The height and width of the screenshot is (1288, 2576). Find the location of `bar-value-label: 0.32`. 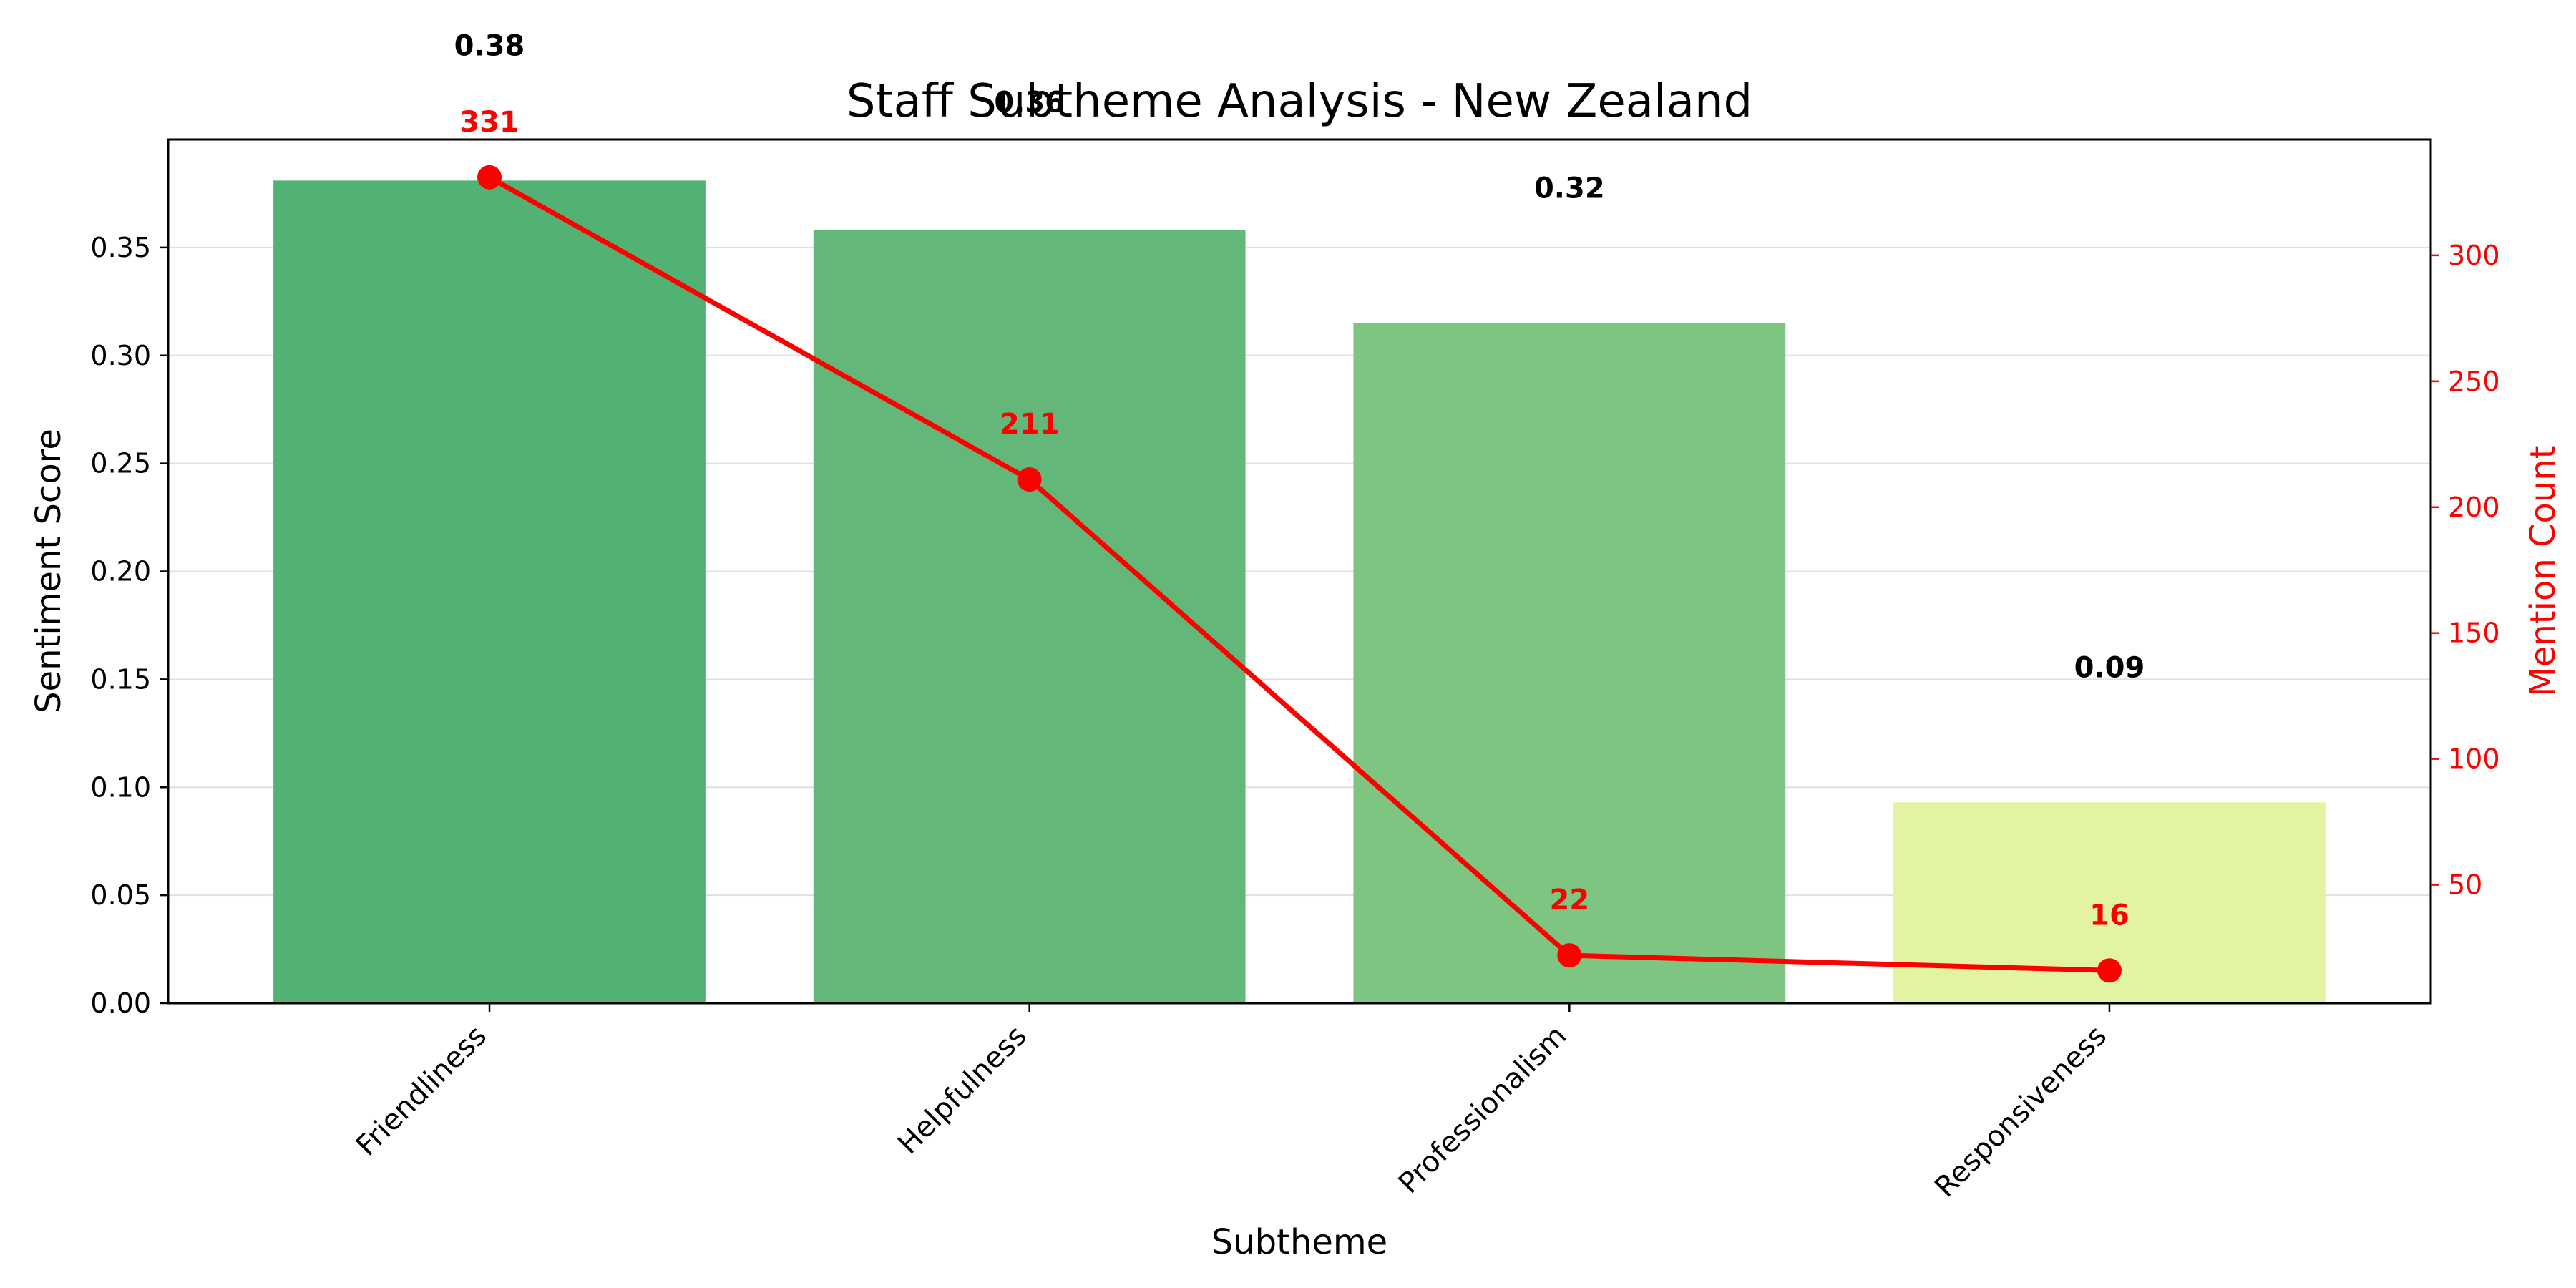

bar-value-label: 0.32 is located at coordinates (1569, 188).